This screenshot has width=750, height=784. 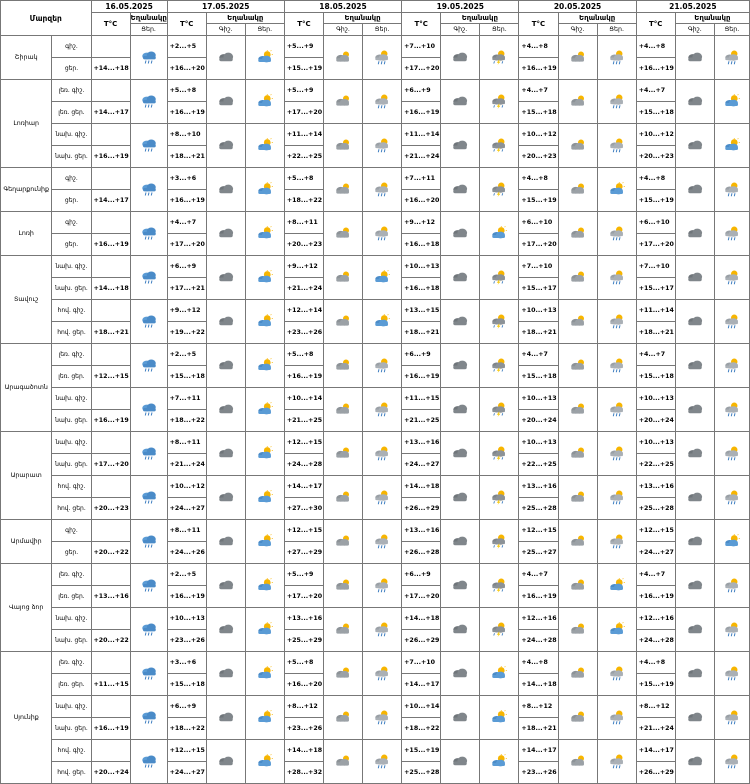 What do you see at coordinates (26, 299) in the screenshot?
I see `region-name: Տավուշ` at bounding box center [26, 299].